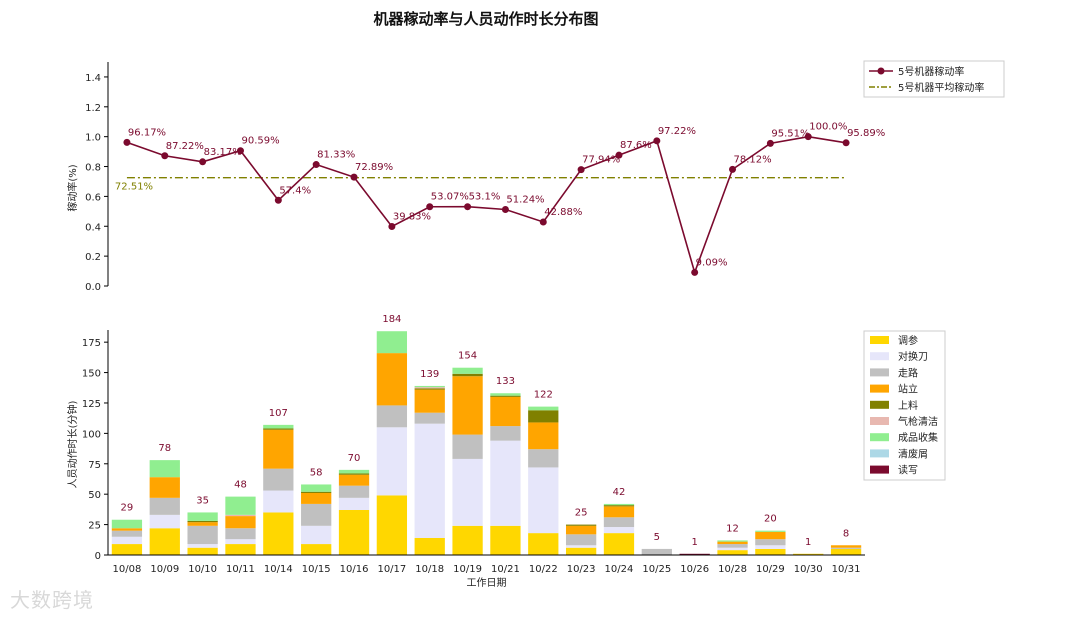  Describe the element at coordinates (260, 141) in the screenshot. I see `data-label: 90.59%` at that location.